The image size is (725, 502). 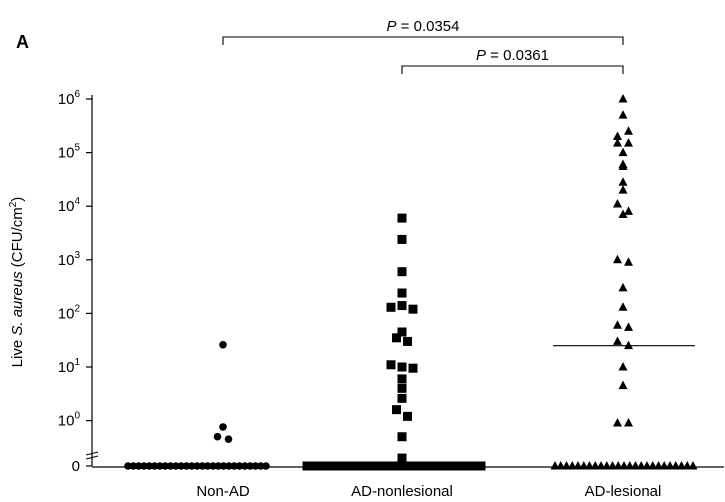 What do you see at coordinates (77, 255) in the screenshot?
I see `y-tick-exponent: 3` at bounding box center [77, 255].